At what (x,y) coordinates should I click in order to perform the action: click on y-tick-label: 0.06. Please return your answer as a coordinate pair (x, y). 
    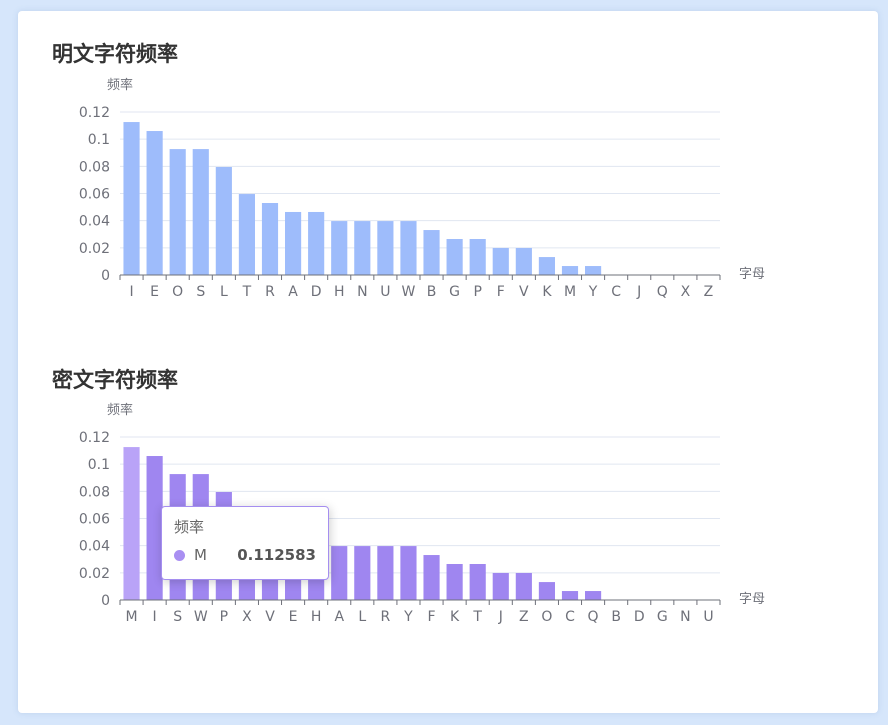
    Looking at the image, I should click on (94, 195).